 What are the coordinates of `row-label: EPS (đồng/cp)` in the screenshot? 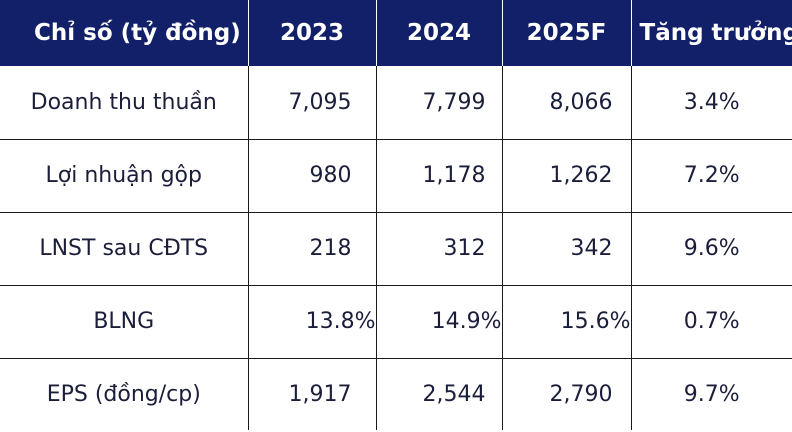 It's located at (124, 394).